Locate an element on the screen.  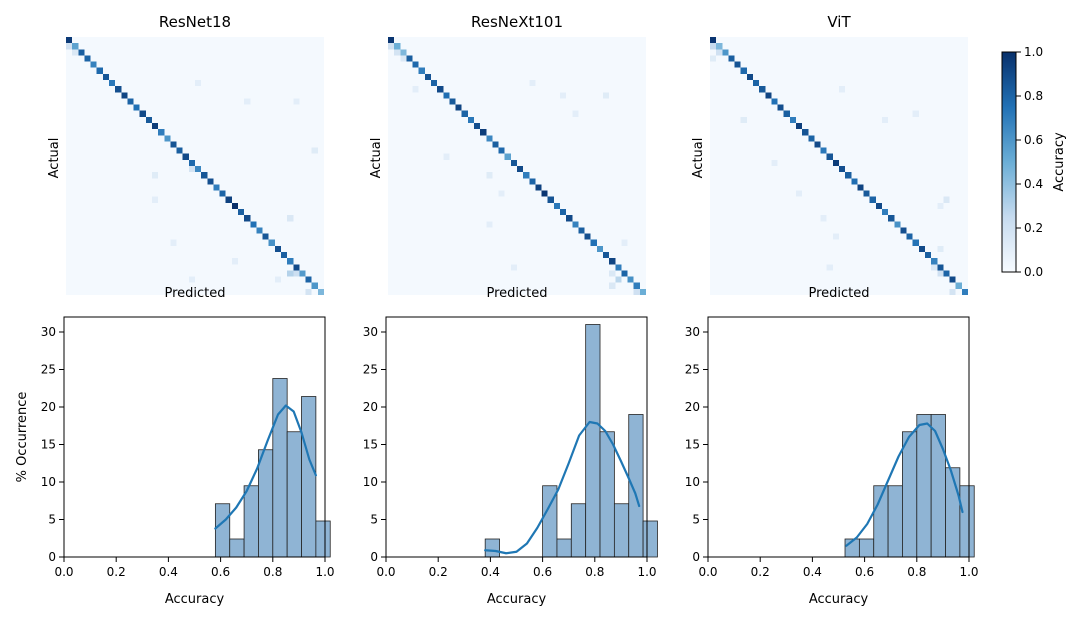
heatmap-title: ViT is located at coordinates (839, 22).